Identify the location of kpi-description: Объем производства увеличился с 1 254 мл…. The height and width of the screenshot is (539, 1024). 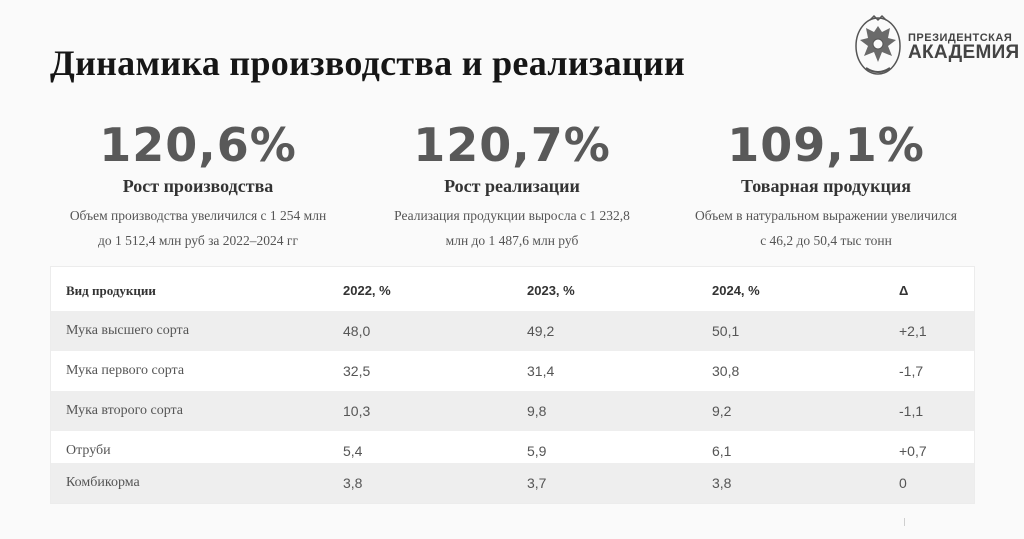
(198, 228).